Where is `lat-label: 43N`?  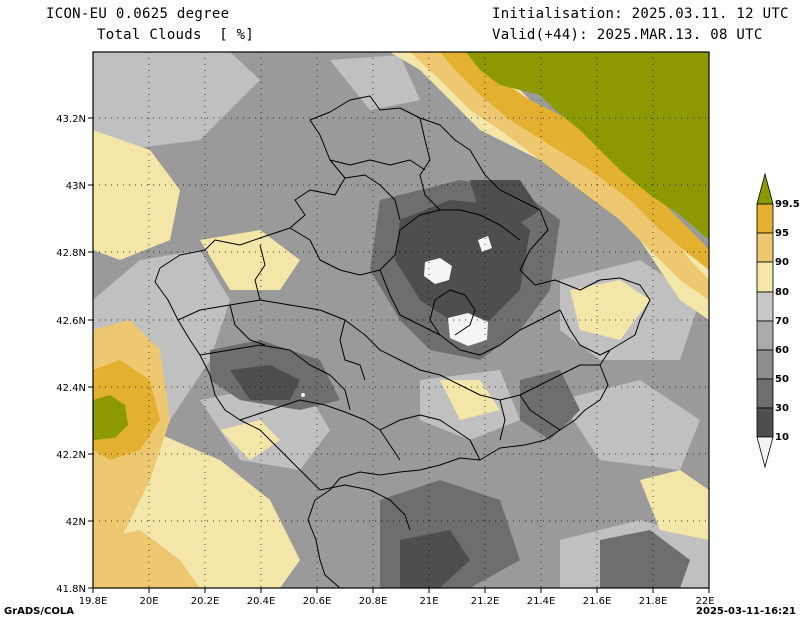 lat-label: 43N is located at coordinates (76, 186).